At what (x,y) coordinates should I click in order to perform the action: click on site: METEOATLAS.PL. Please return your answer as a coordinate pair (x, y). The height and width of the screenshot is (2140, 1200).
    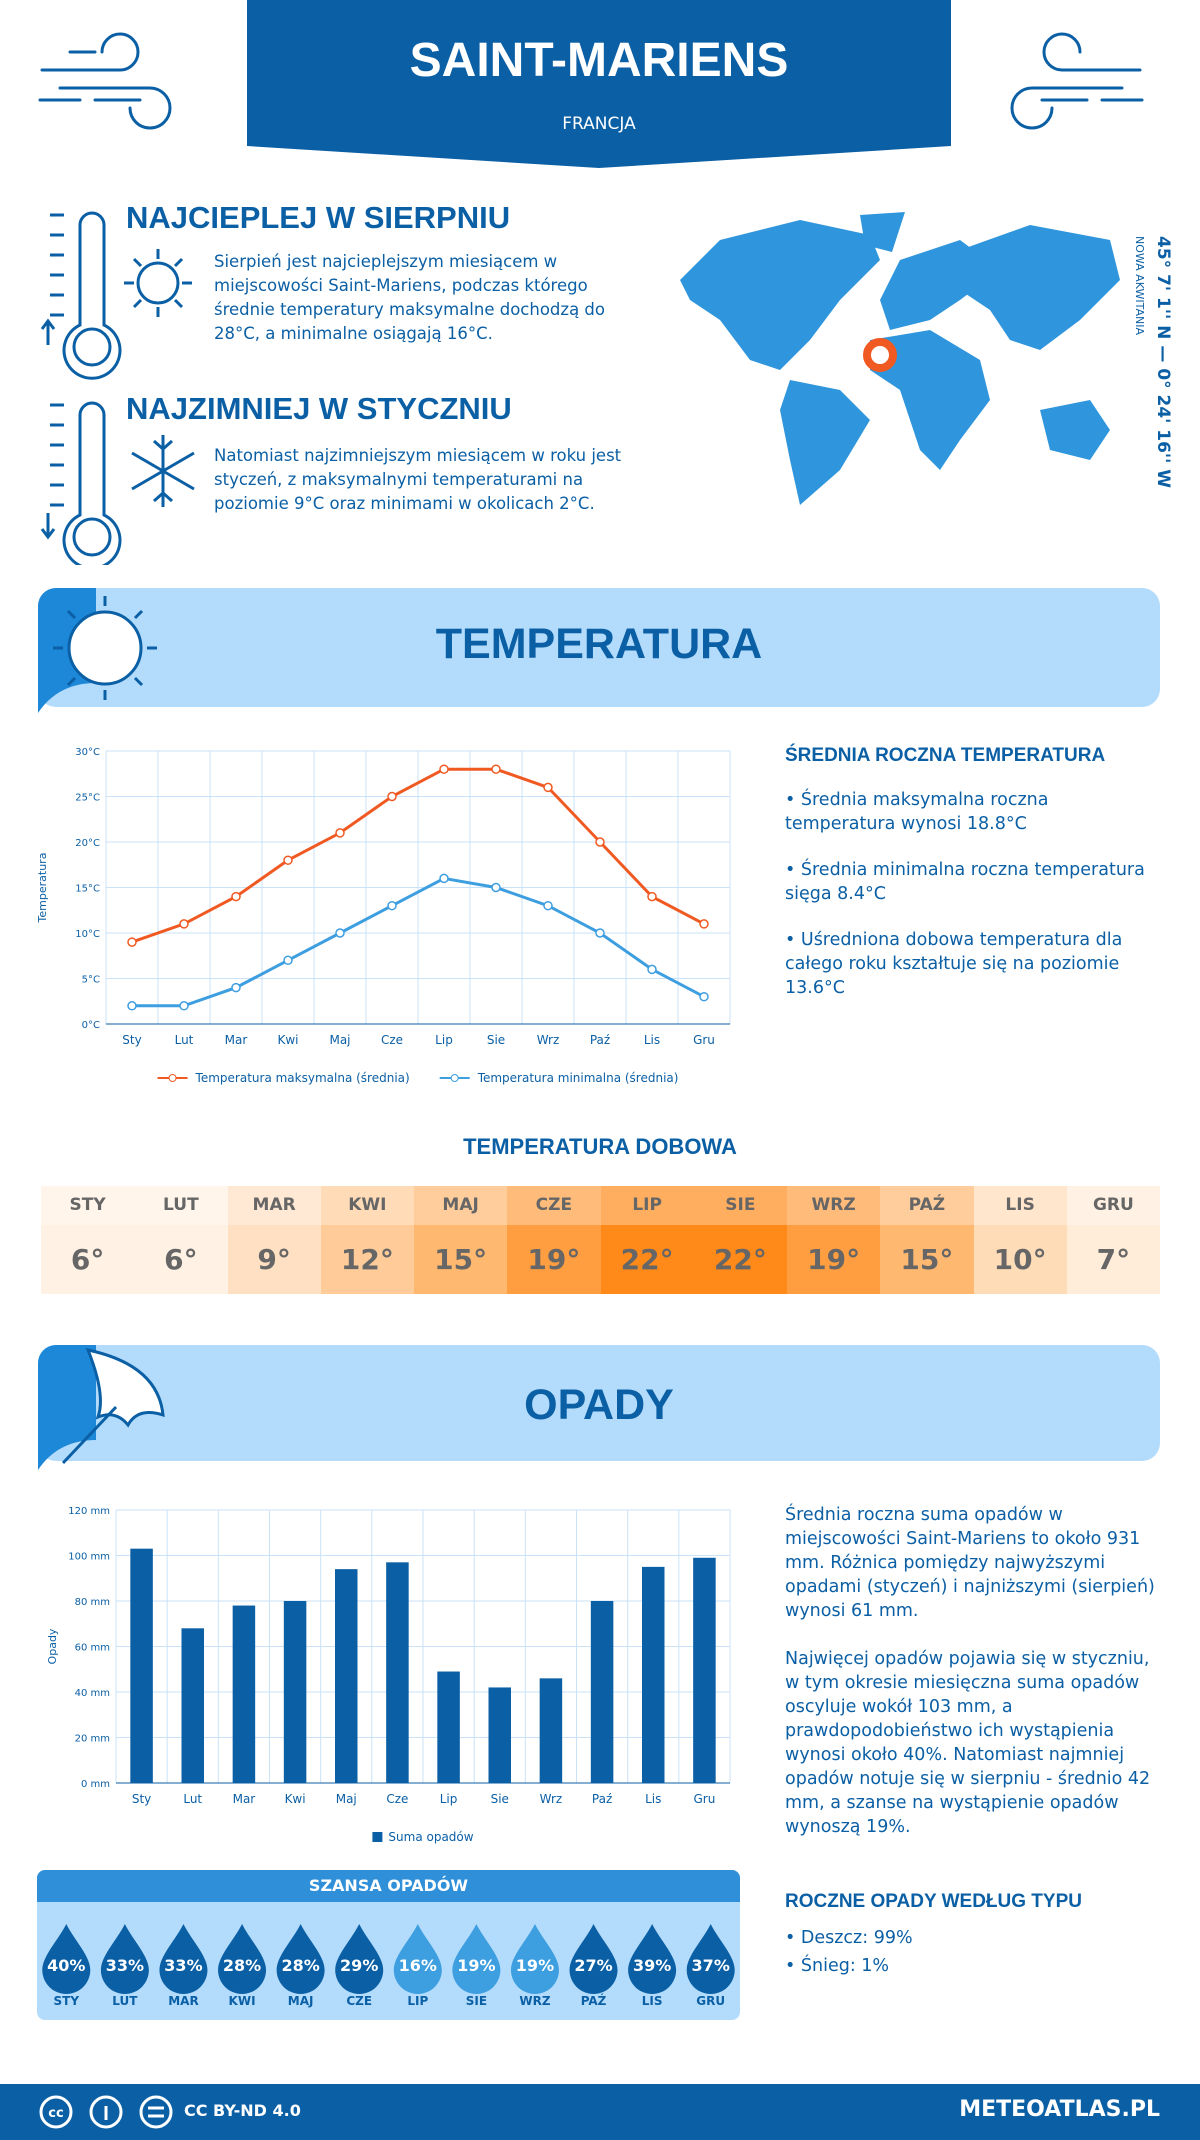
    Looking at the image, I should click on (1059, 2109).